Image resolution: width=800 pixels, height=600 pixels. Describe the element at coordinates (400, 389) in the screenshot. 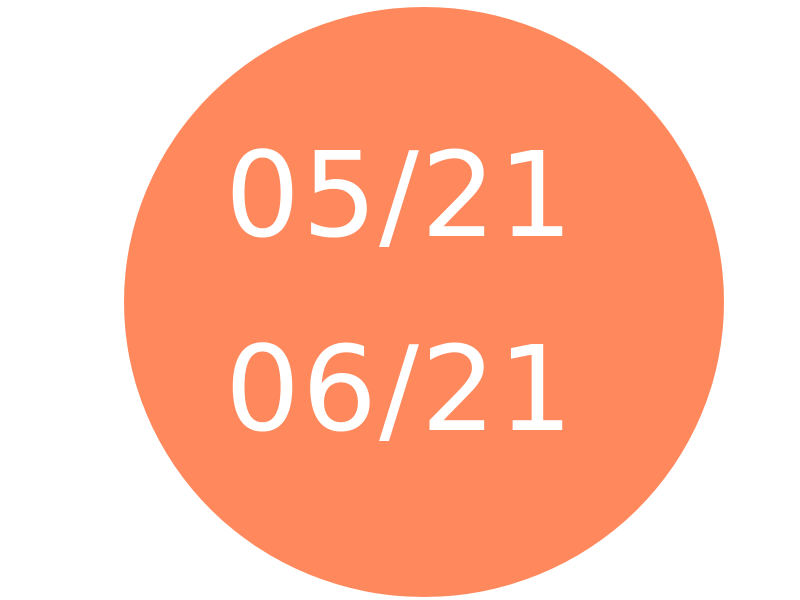

I see `date-label-2: 06/21` at that location.